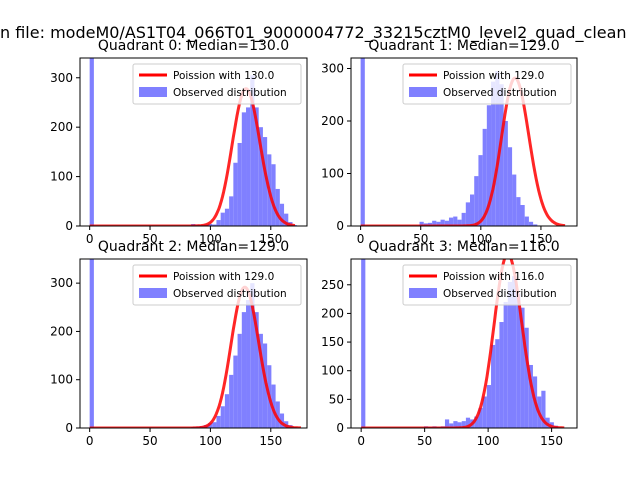 This screenshot has height=480, width=640. Describe the element at coordinates (493, 277) in the screenshot. I see `legend-label-poisson: Poission with 116.0` at that location.